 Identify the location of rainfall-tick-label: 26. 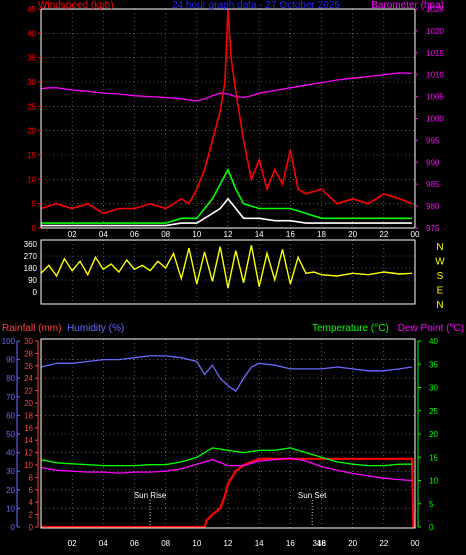
(28, 366).